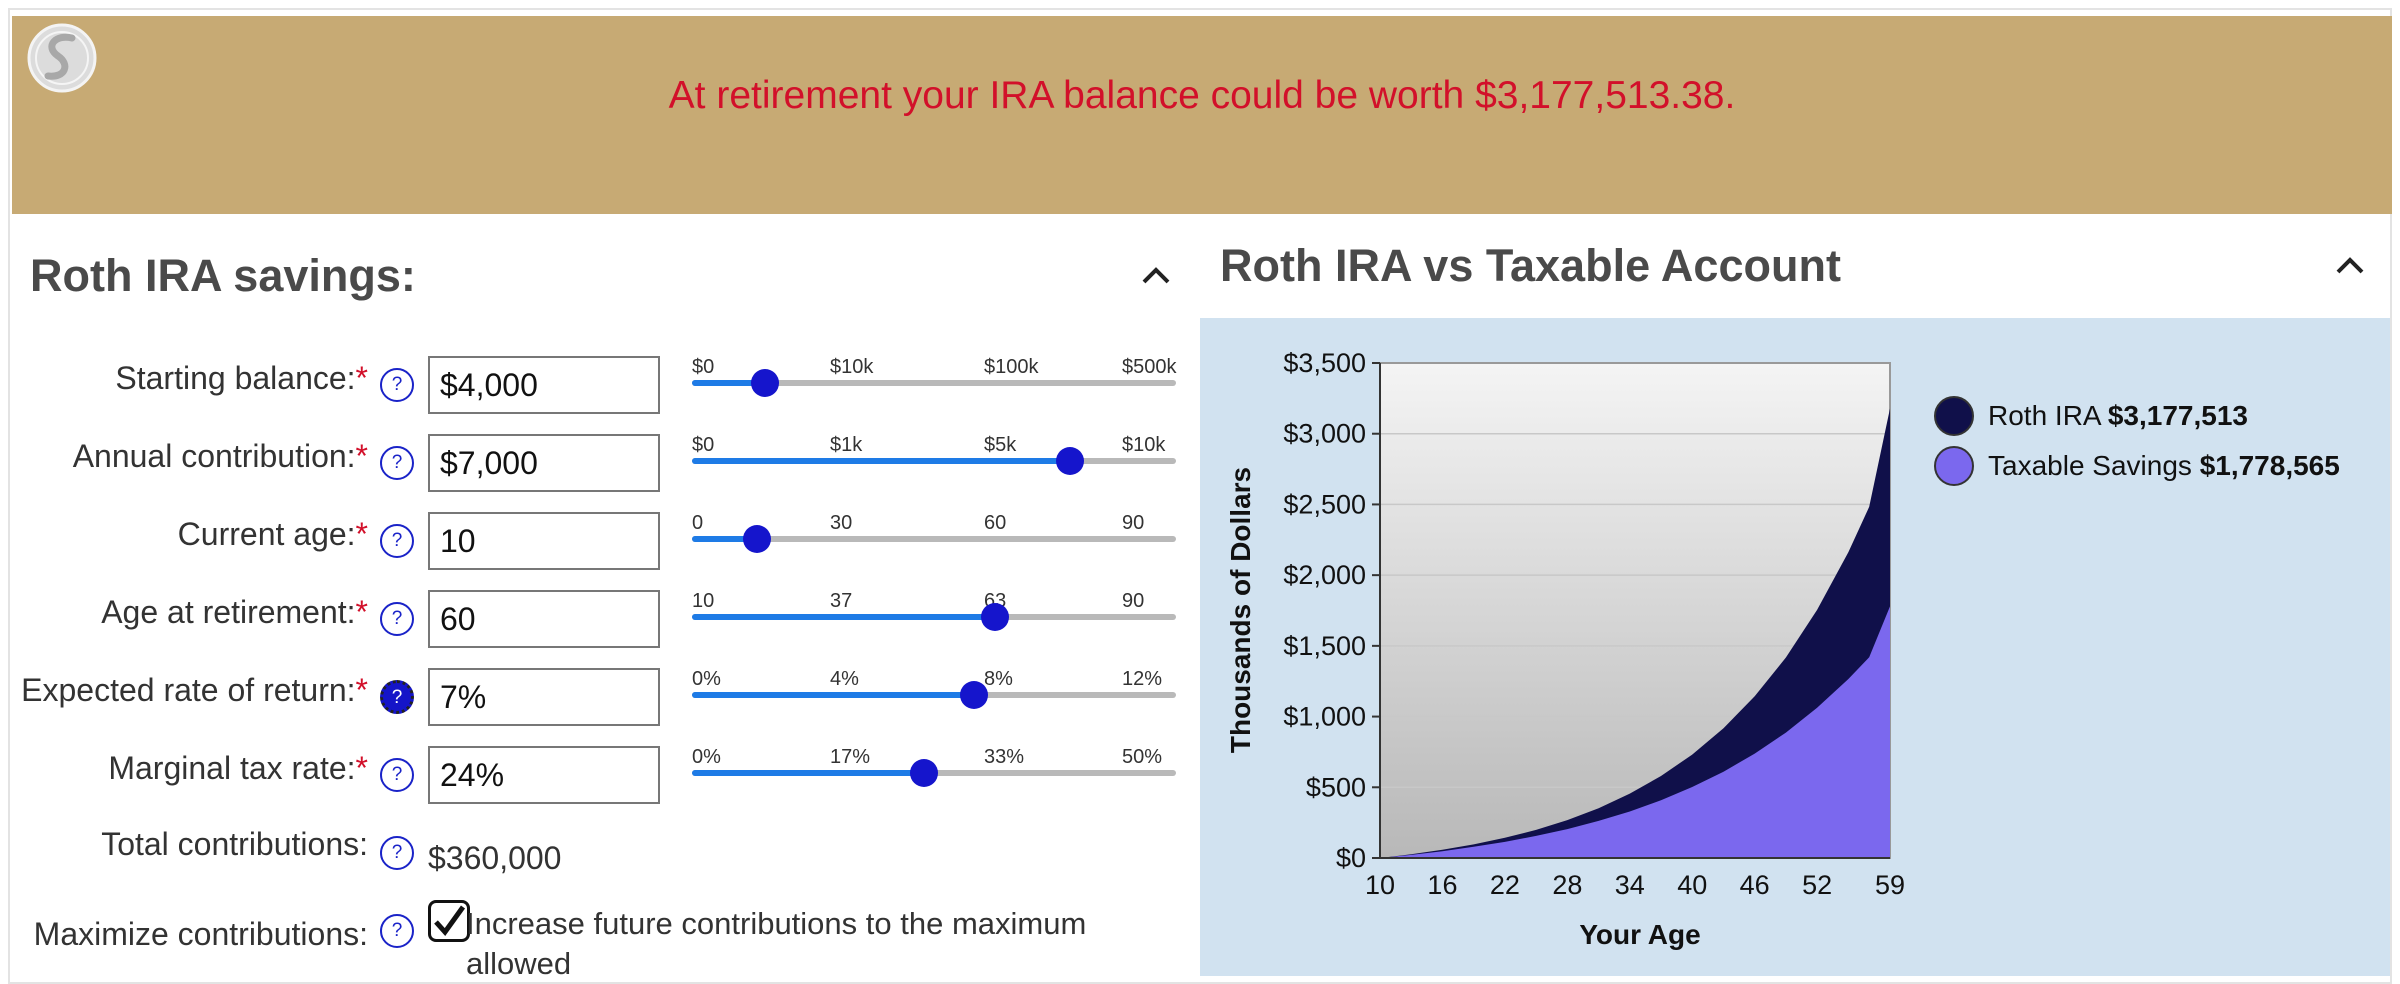 This screenshot has height=984, width=2400. Describe the element at coordinates (544, 385) in the screenshot. I see `starting-balance-input: $4,000` at that location.